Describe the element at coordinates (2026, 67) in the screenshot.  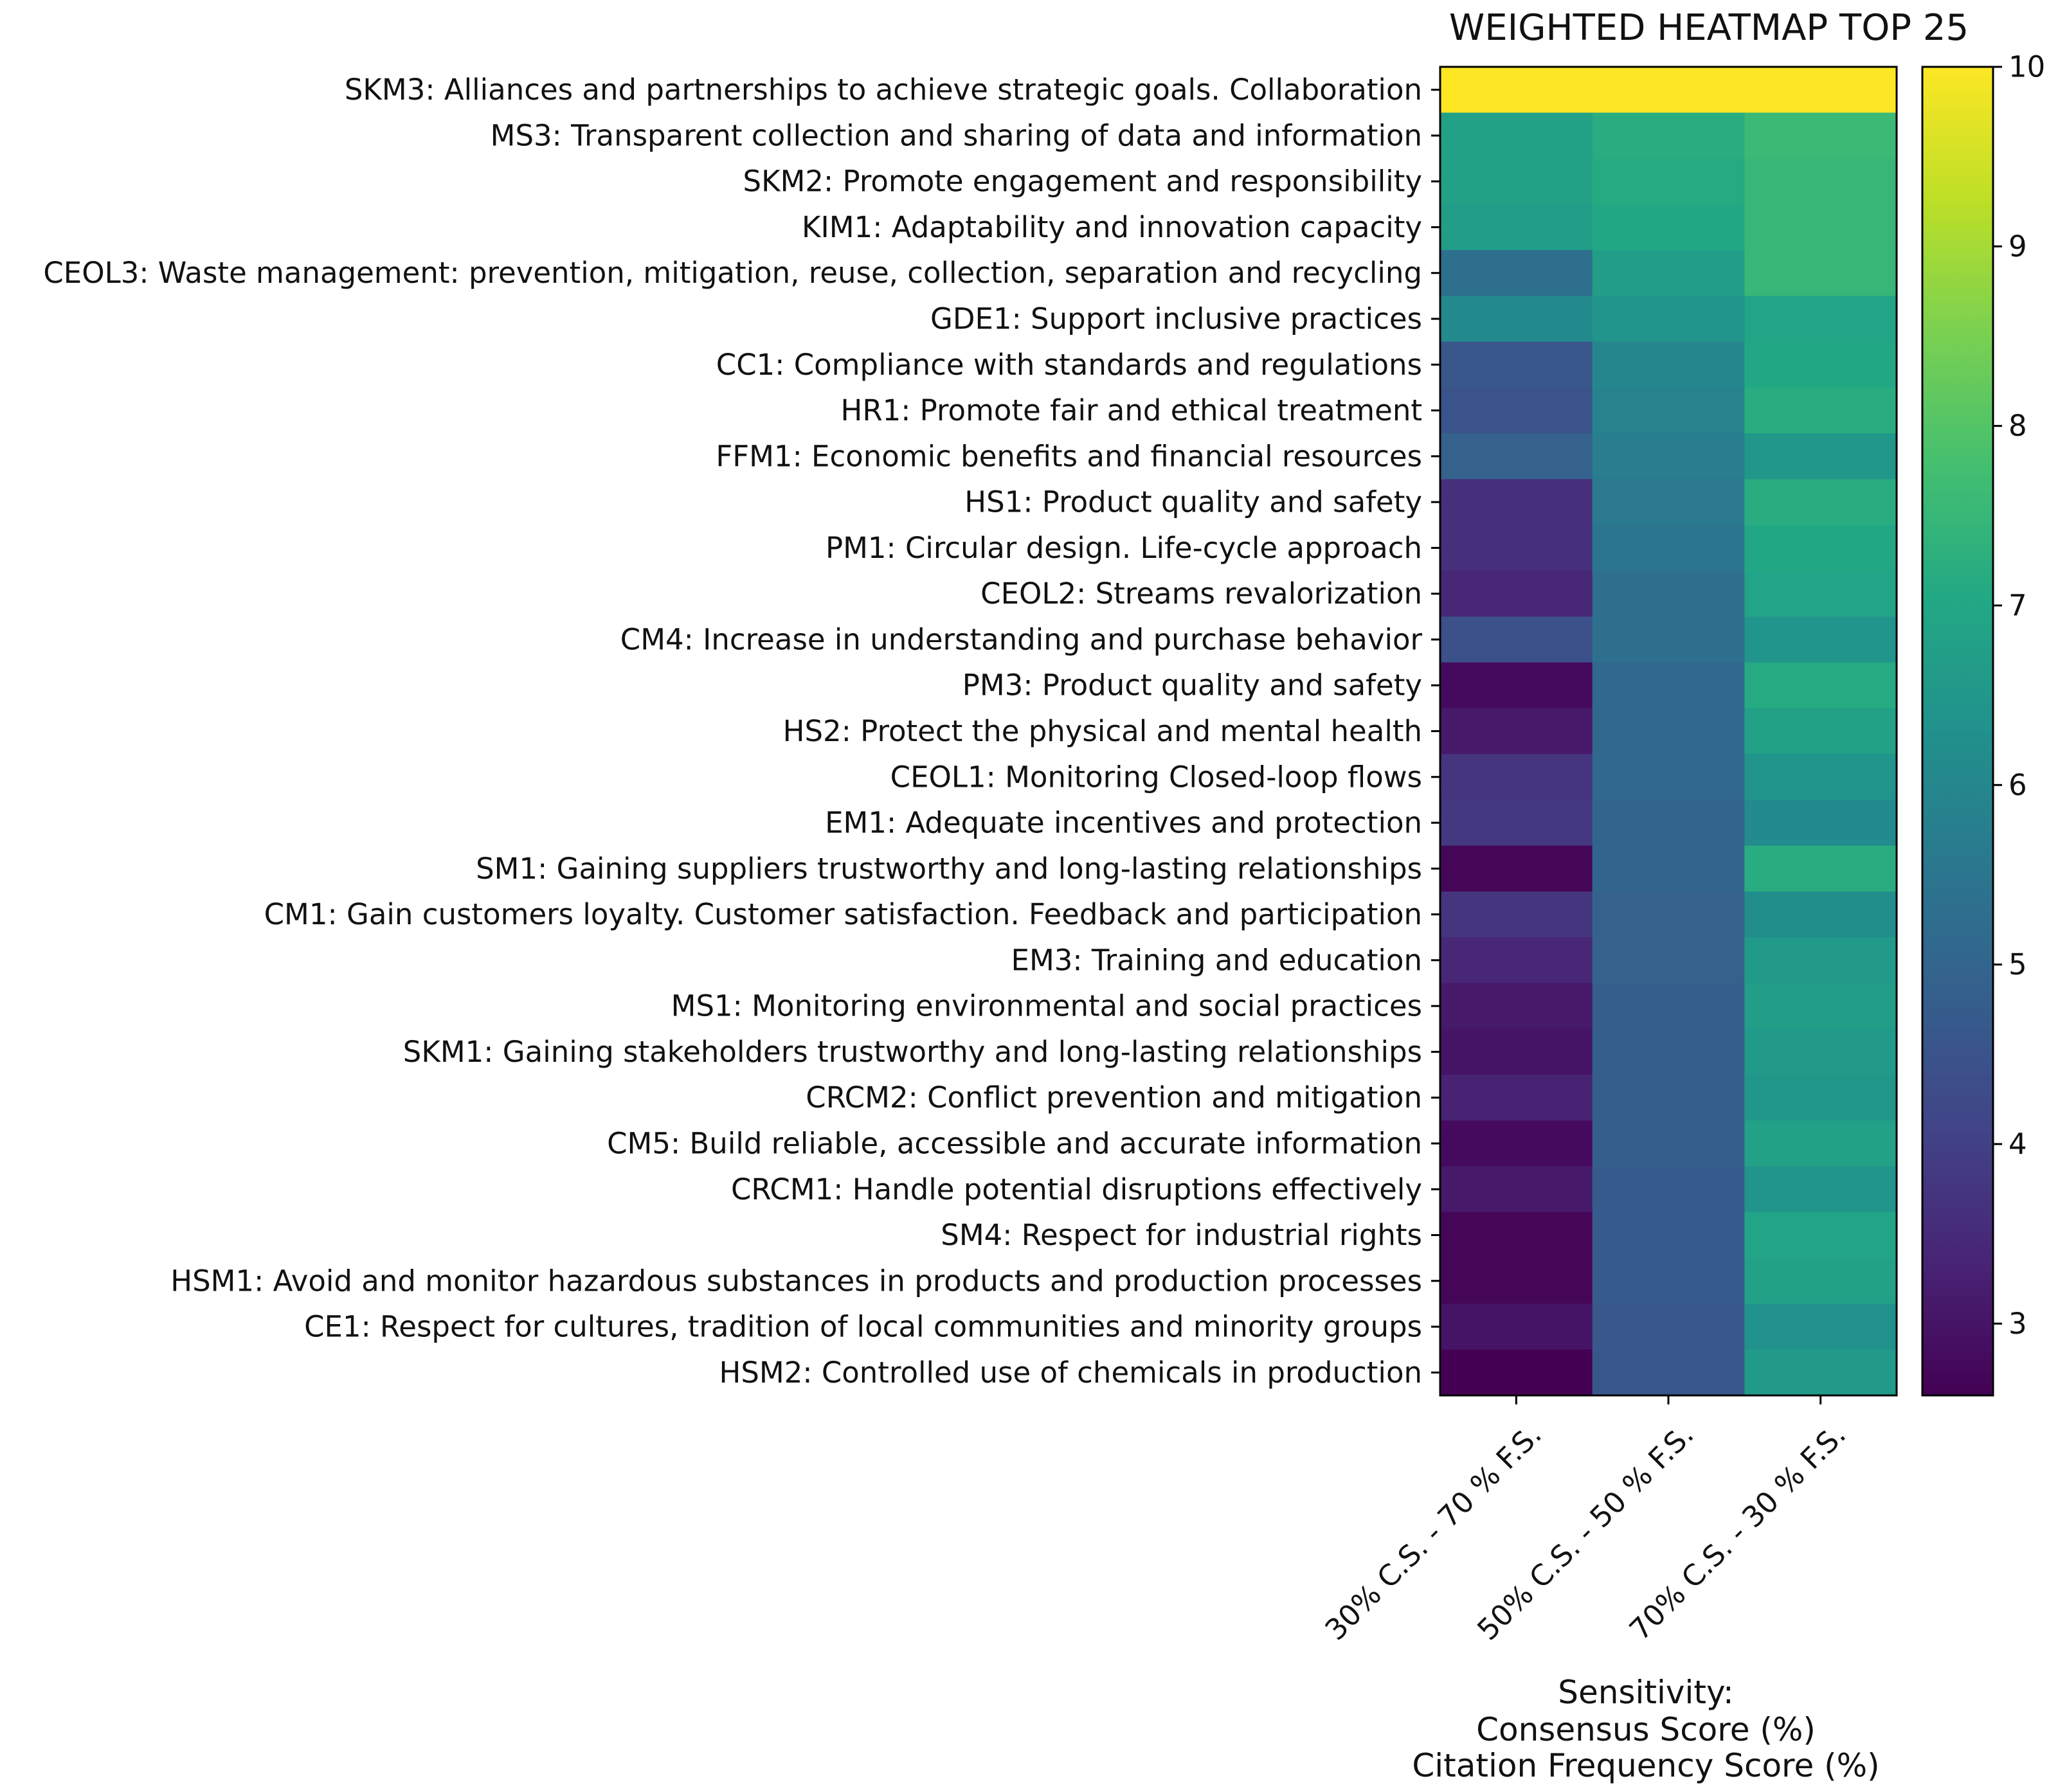
I see `colorbar-tick-label: 10` at that location.